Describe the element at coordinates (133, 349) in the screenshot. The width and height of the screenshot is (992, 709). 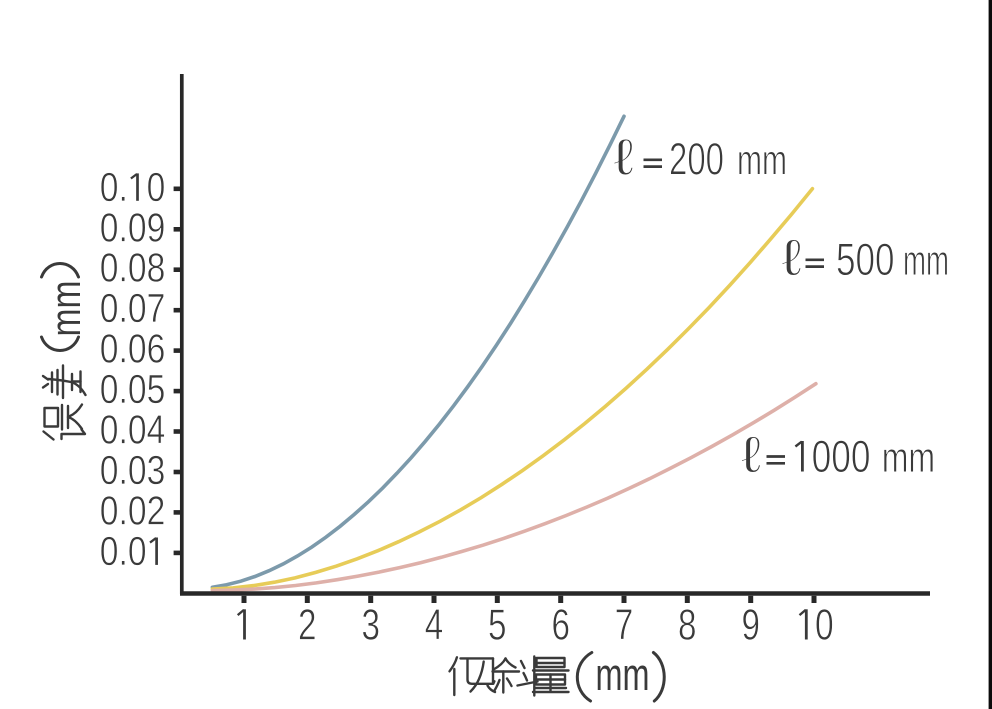
I see `svg-text: 0.06` at that location.